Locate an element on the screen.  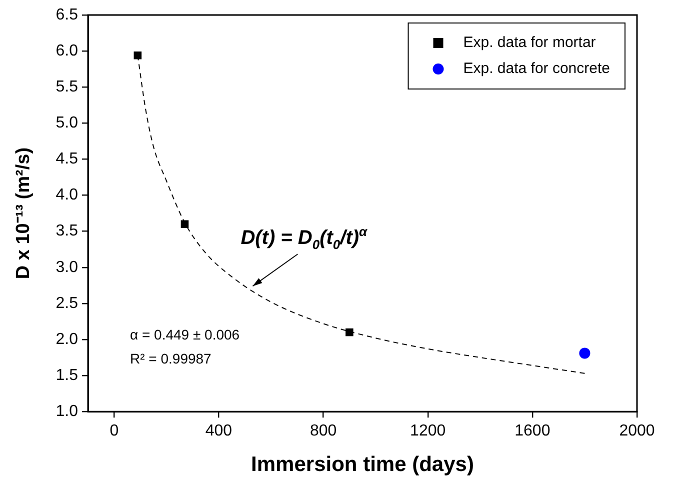
y-tick-label: 2.0 is located at coordinates (67, 339).